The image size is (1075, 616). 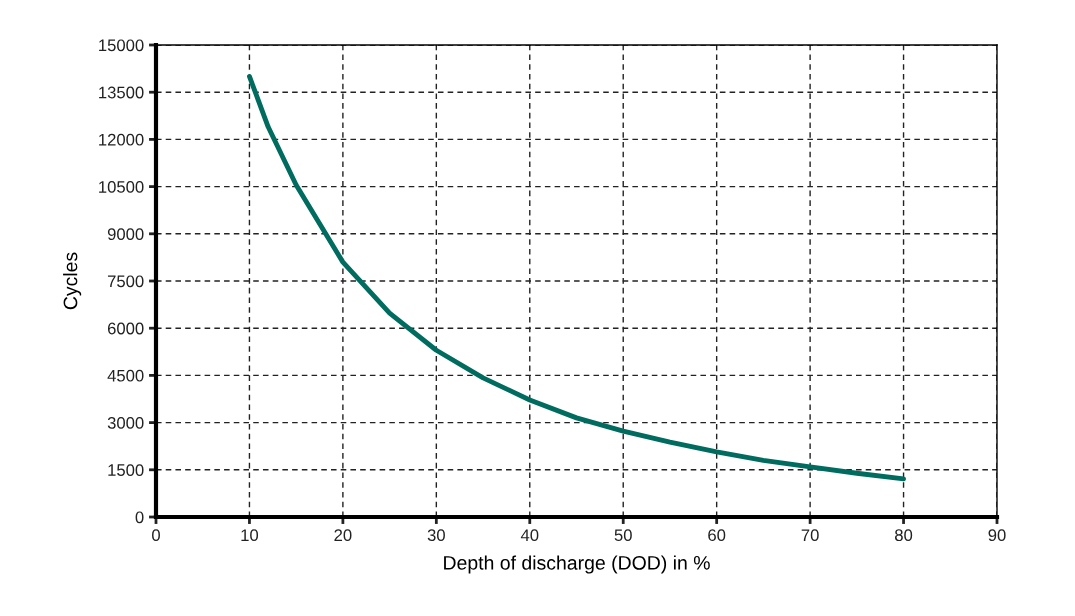 I want to click on y-tick-label: 3000, so click(x=125, y=423).